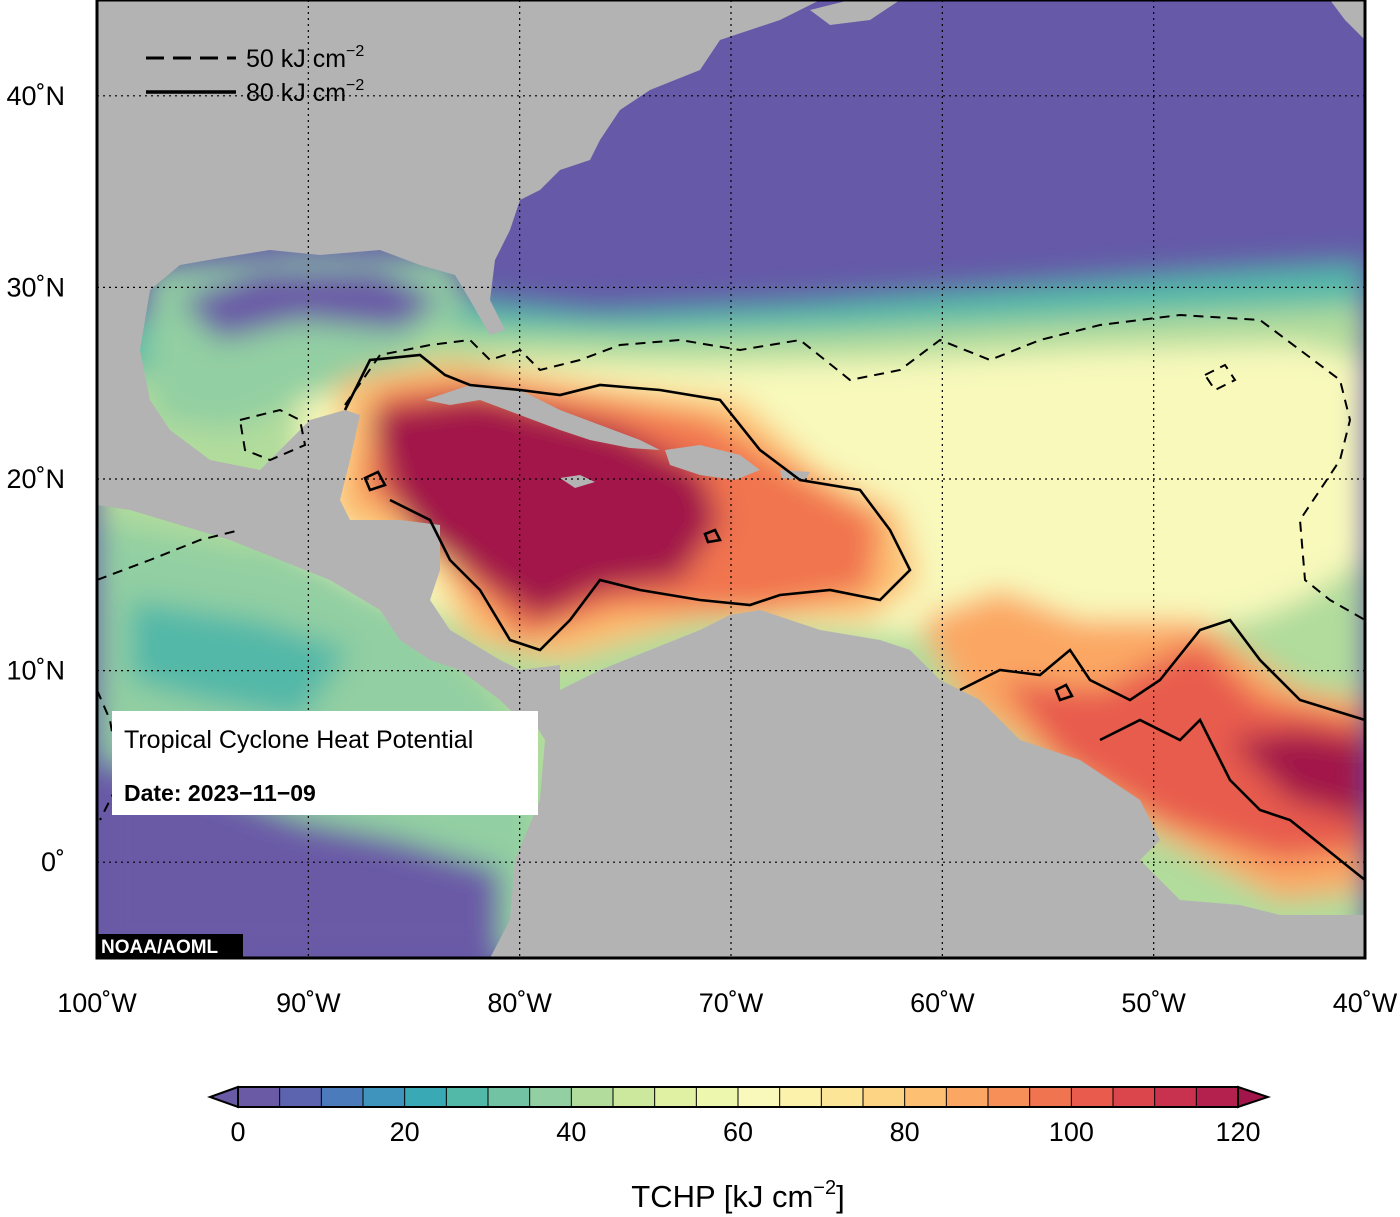 The height and width of the screenshot is (1217, 1400). Describe the element at coordinates (35, 287) in the screenshot. I see `lat-tick-label: 30˚N` at that location.